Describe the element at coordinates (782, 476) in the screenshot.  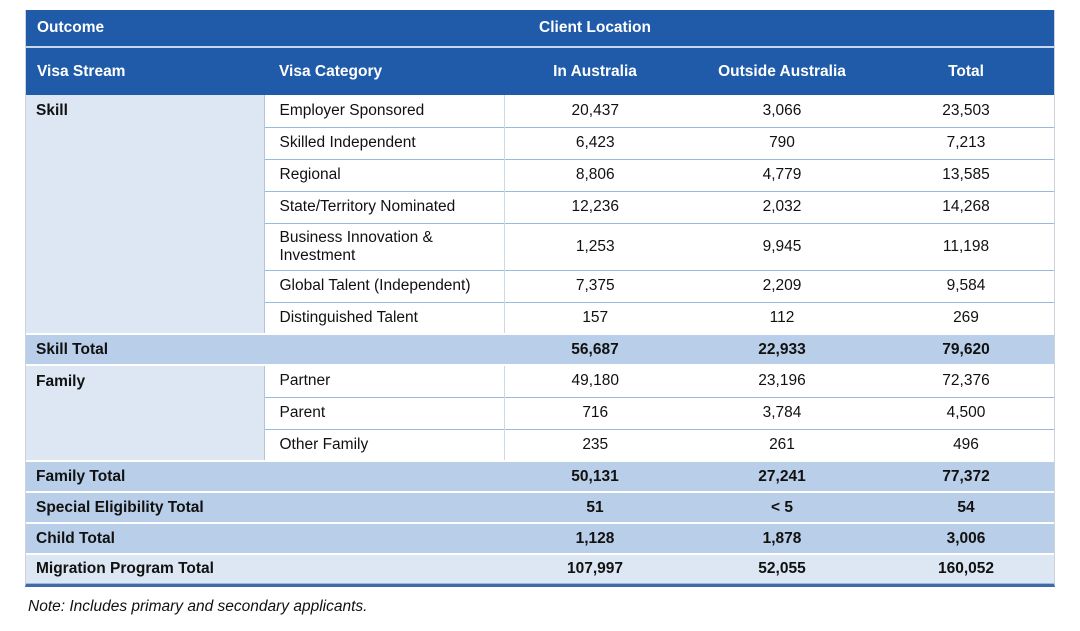
I see `cell-outside-australia: 27,241` at that location.